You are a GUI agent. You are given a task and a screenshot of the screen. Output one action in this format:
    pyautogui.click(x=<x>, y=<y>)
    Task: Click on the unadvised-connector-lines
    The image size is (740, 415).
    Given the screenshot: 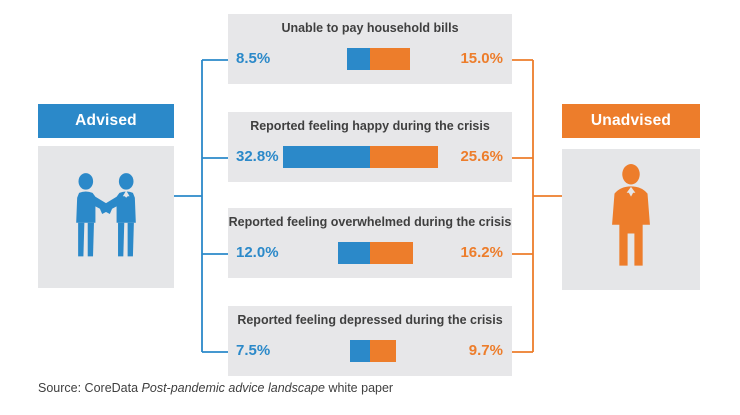 What is the action you would take?
    pyautogui.click(x=536, y=206)
    